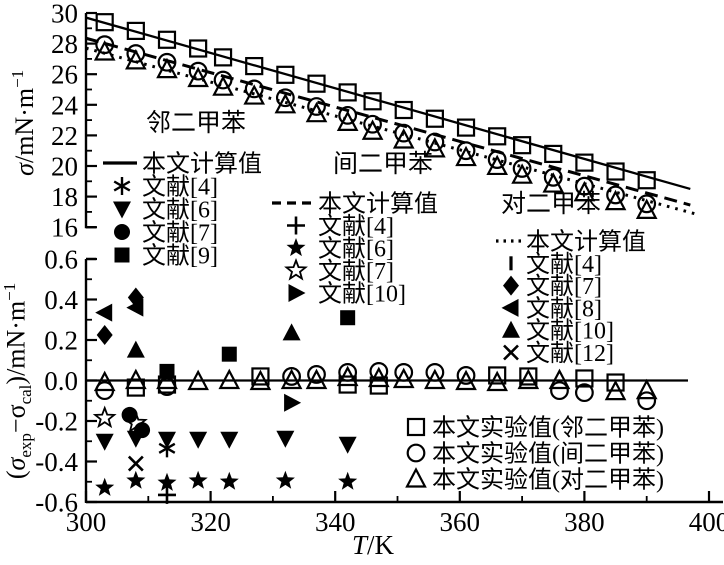  What do you see at coordinates (64, 228) in the screenshot?
I see `sigma-tick-label: 16` at bounding box center [64, 228].